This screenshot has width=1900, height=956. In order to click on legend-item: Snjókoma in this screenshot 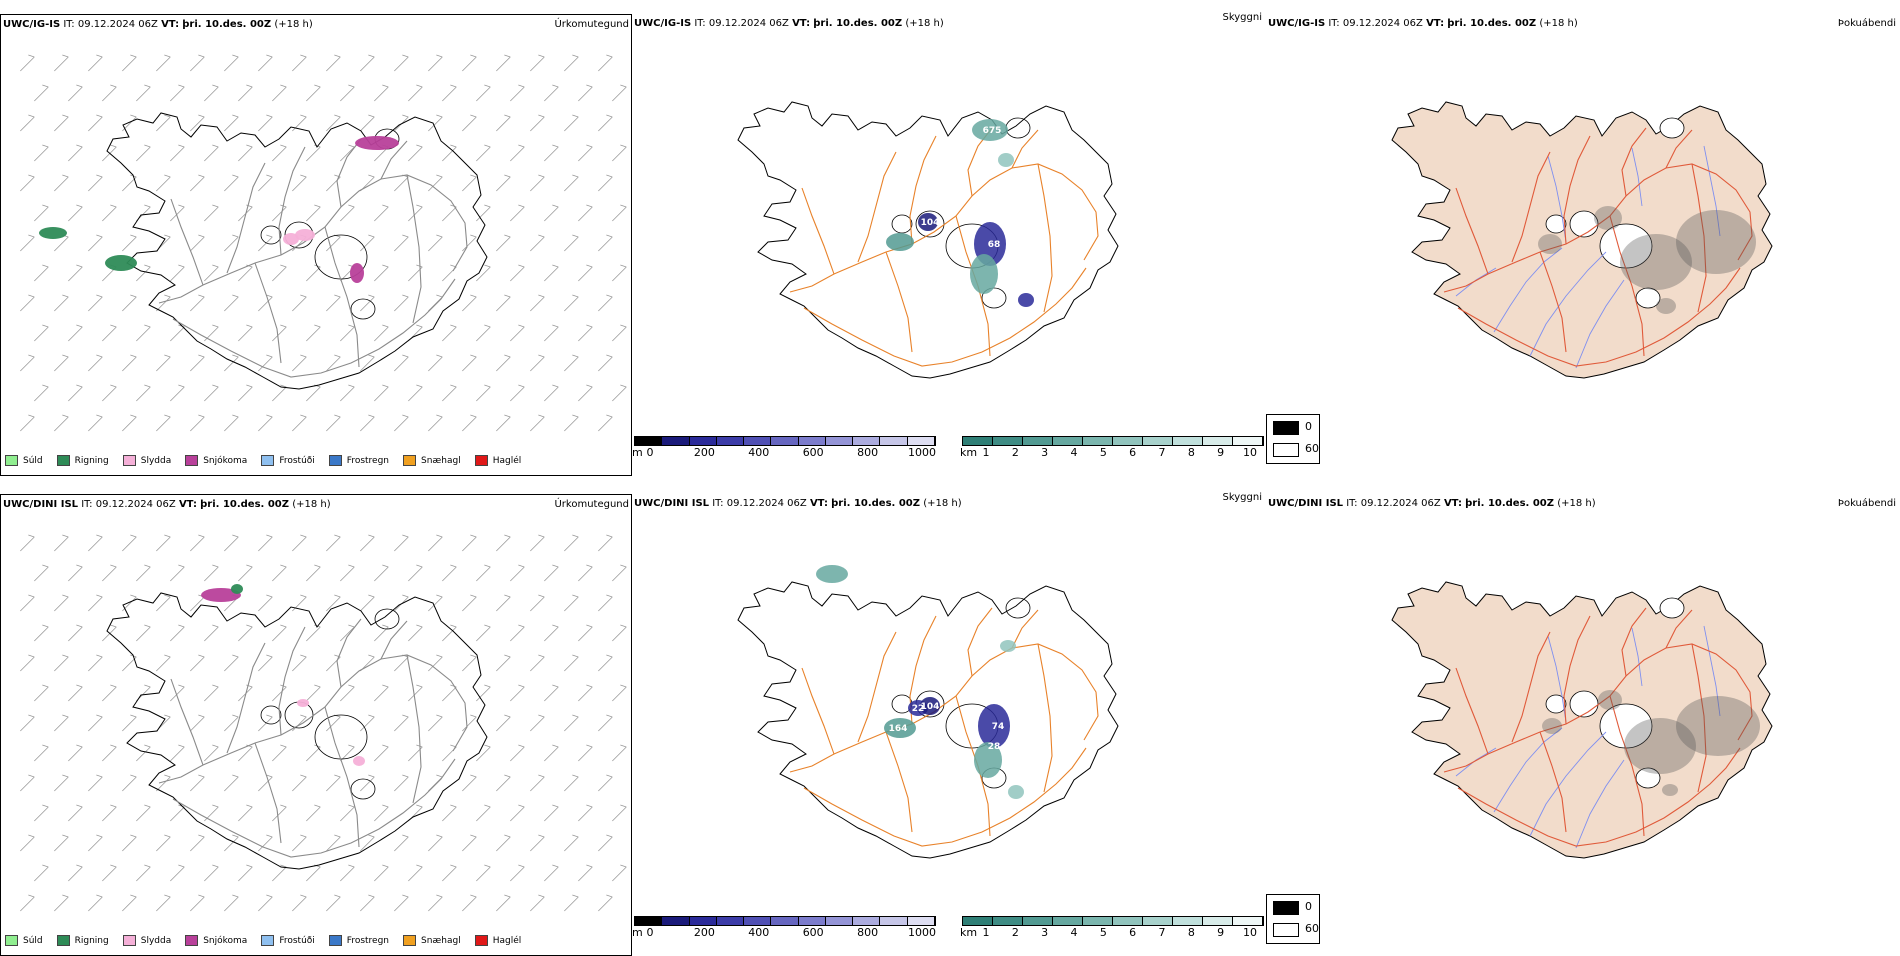, I will do `click(216, 460)`.